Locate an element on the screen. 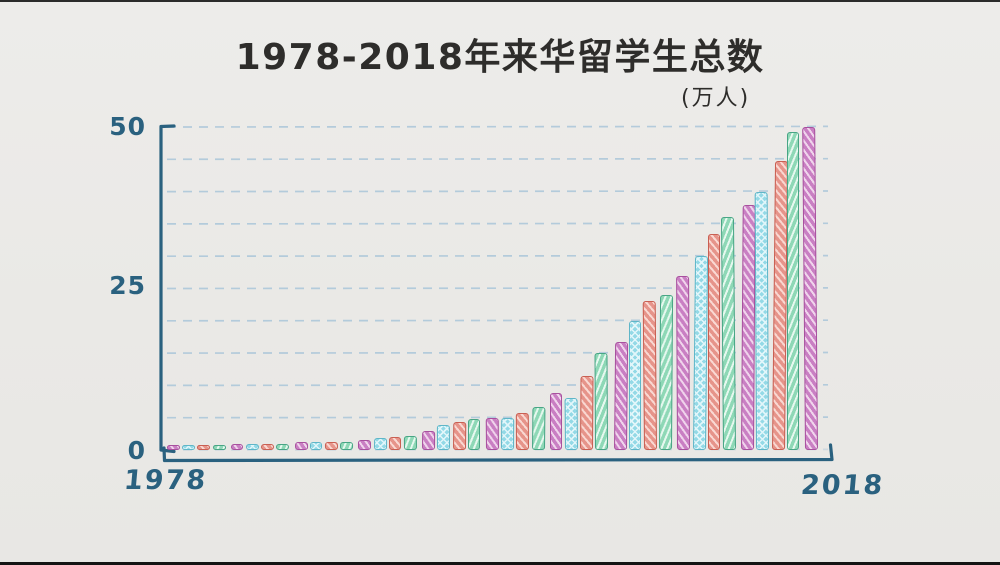 Image resolution: width=1000 pixels, height=565 pixels. bar-1989 is located at coordinates (346, 446).